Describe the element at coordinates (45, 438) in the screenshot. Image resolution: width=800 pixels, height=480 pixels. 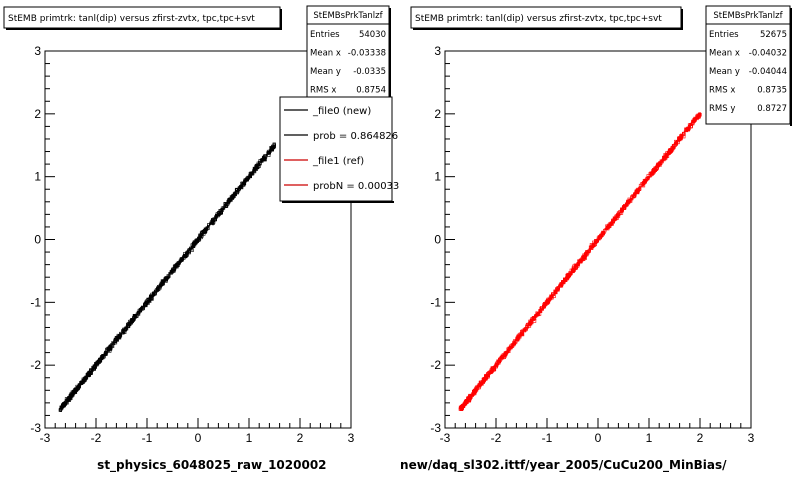
I see `x-tick-label: -3` at that location.